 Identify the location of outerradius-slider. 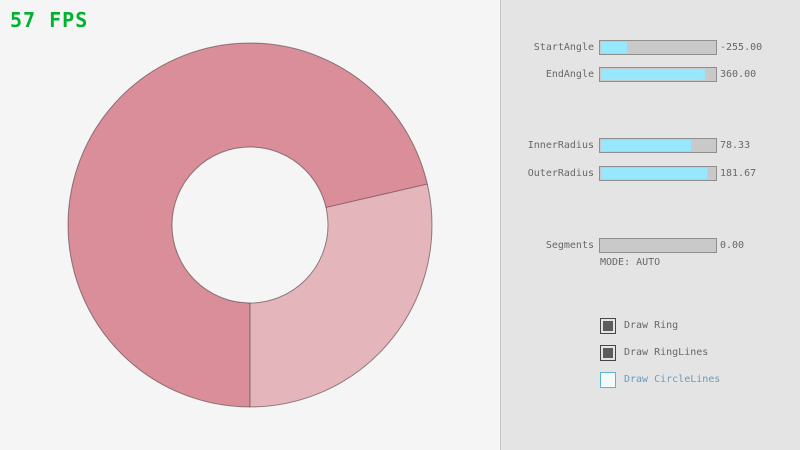
(658, 173).